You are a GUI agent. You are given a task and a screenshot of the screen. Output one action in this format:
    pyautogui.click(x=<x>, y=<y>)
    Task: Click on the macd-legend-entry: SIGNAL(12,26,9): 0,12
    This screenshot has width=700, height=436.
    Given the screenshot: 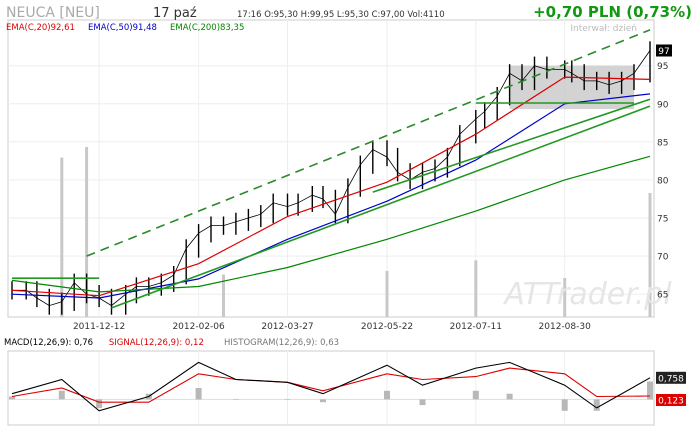 What is the action you would take?
    pyautogui.click(x=156, y=343)
    